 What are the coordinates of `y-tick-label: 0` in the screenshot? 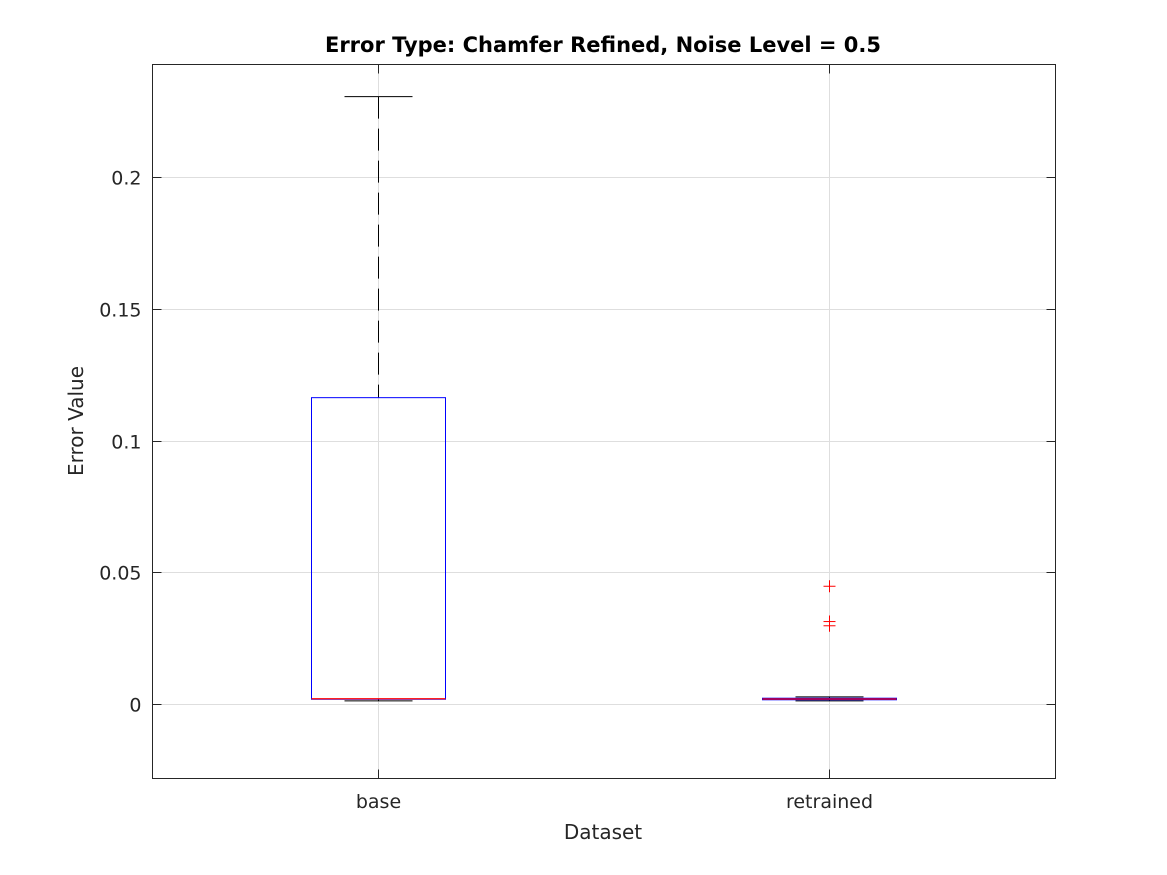 It's located at (135, 706).